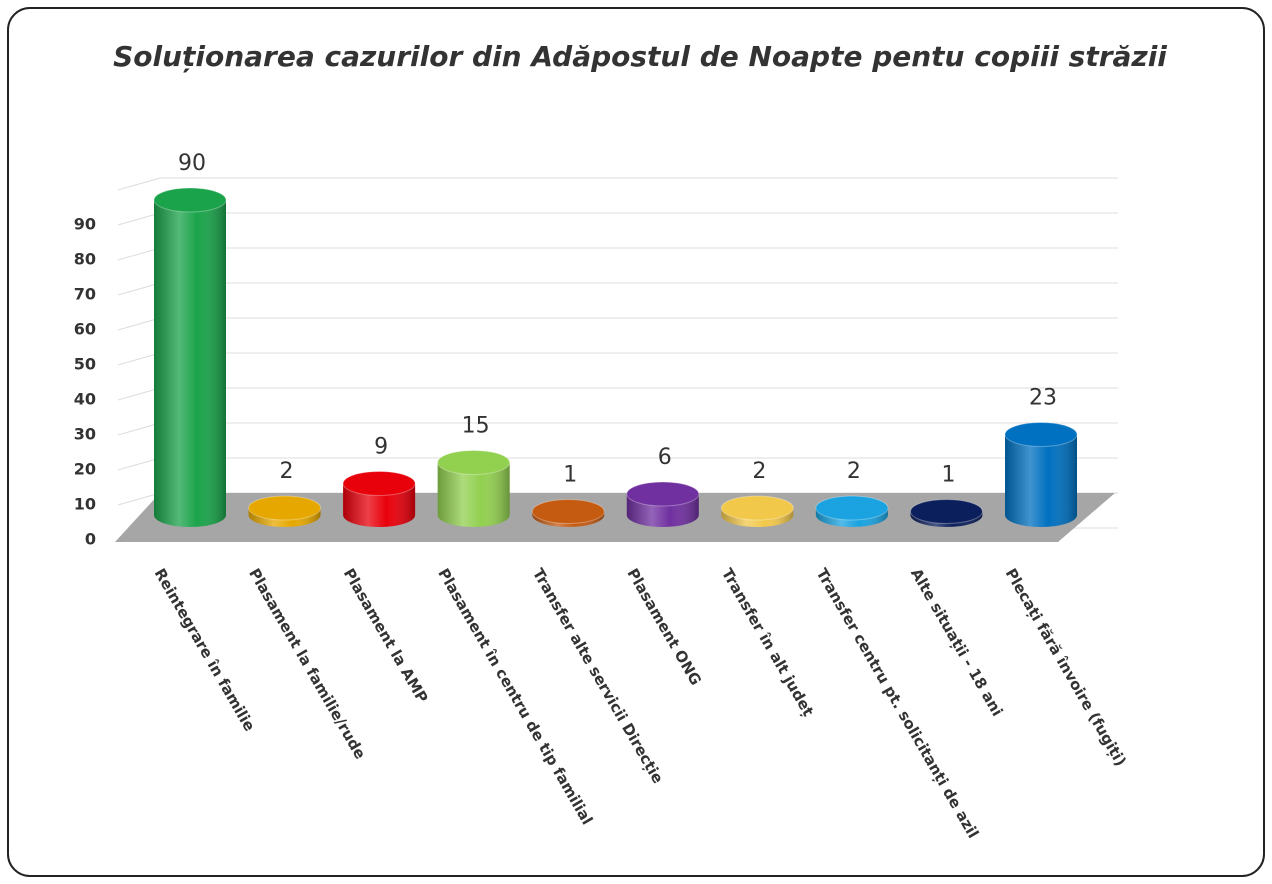 The width and height of the screenshot is (1272, 884). I want to click on value-label: 15, so click(476, 426).